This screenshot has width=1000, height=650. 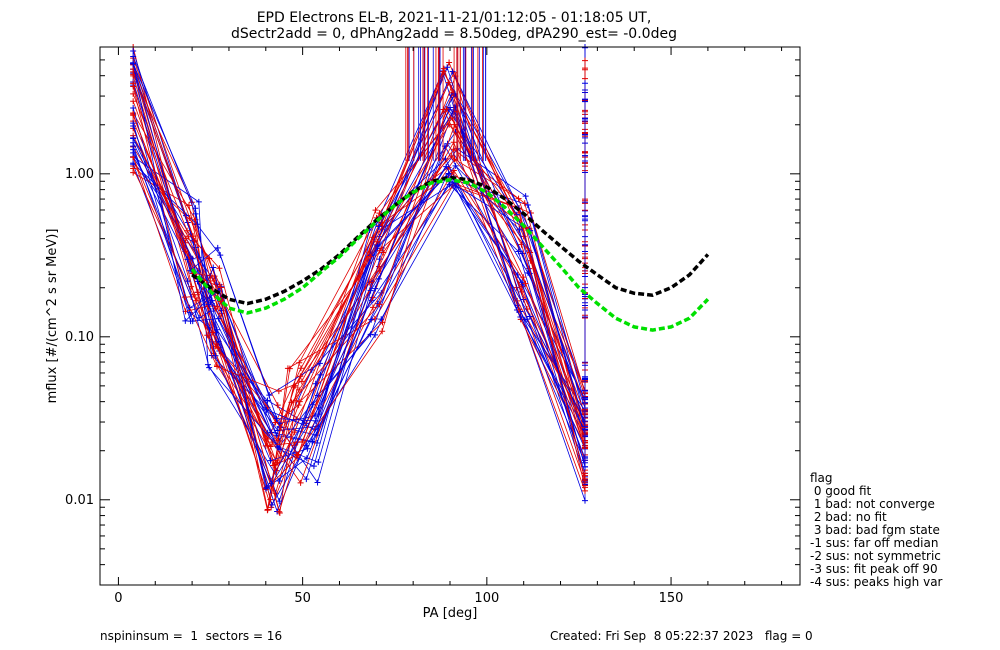 I want to click on fit-curves, so click(x=450, y=253).